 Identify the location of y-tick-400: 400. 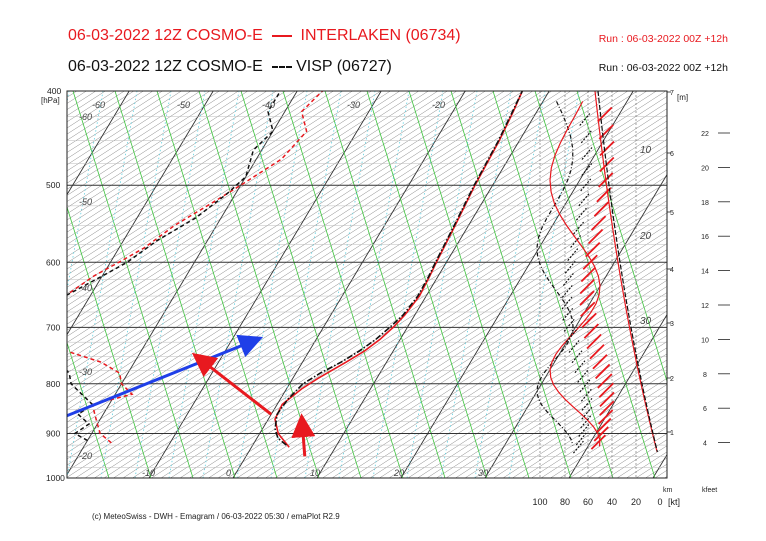
(54, 91).